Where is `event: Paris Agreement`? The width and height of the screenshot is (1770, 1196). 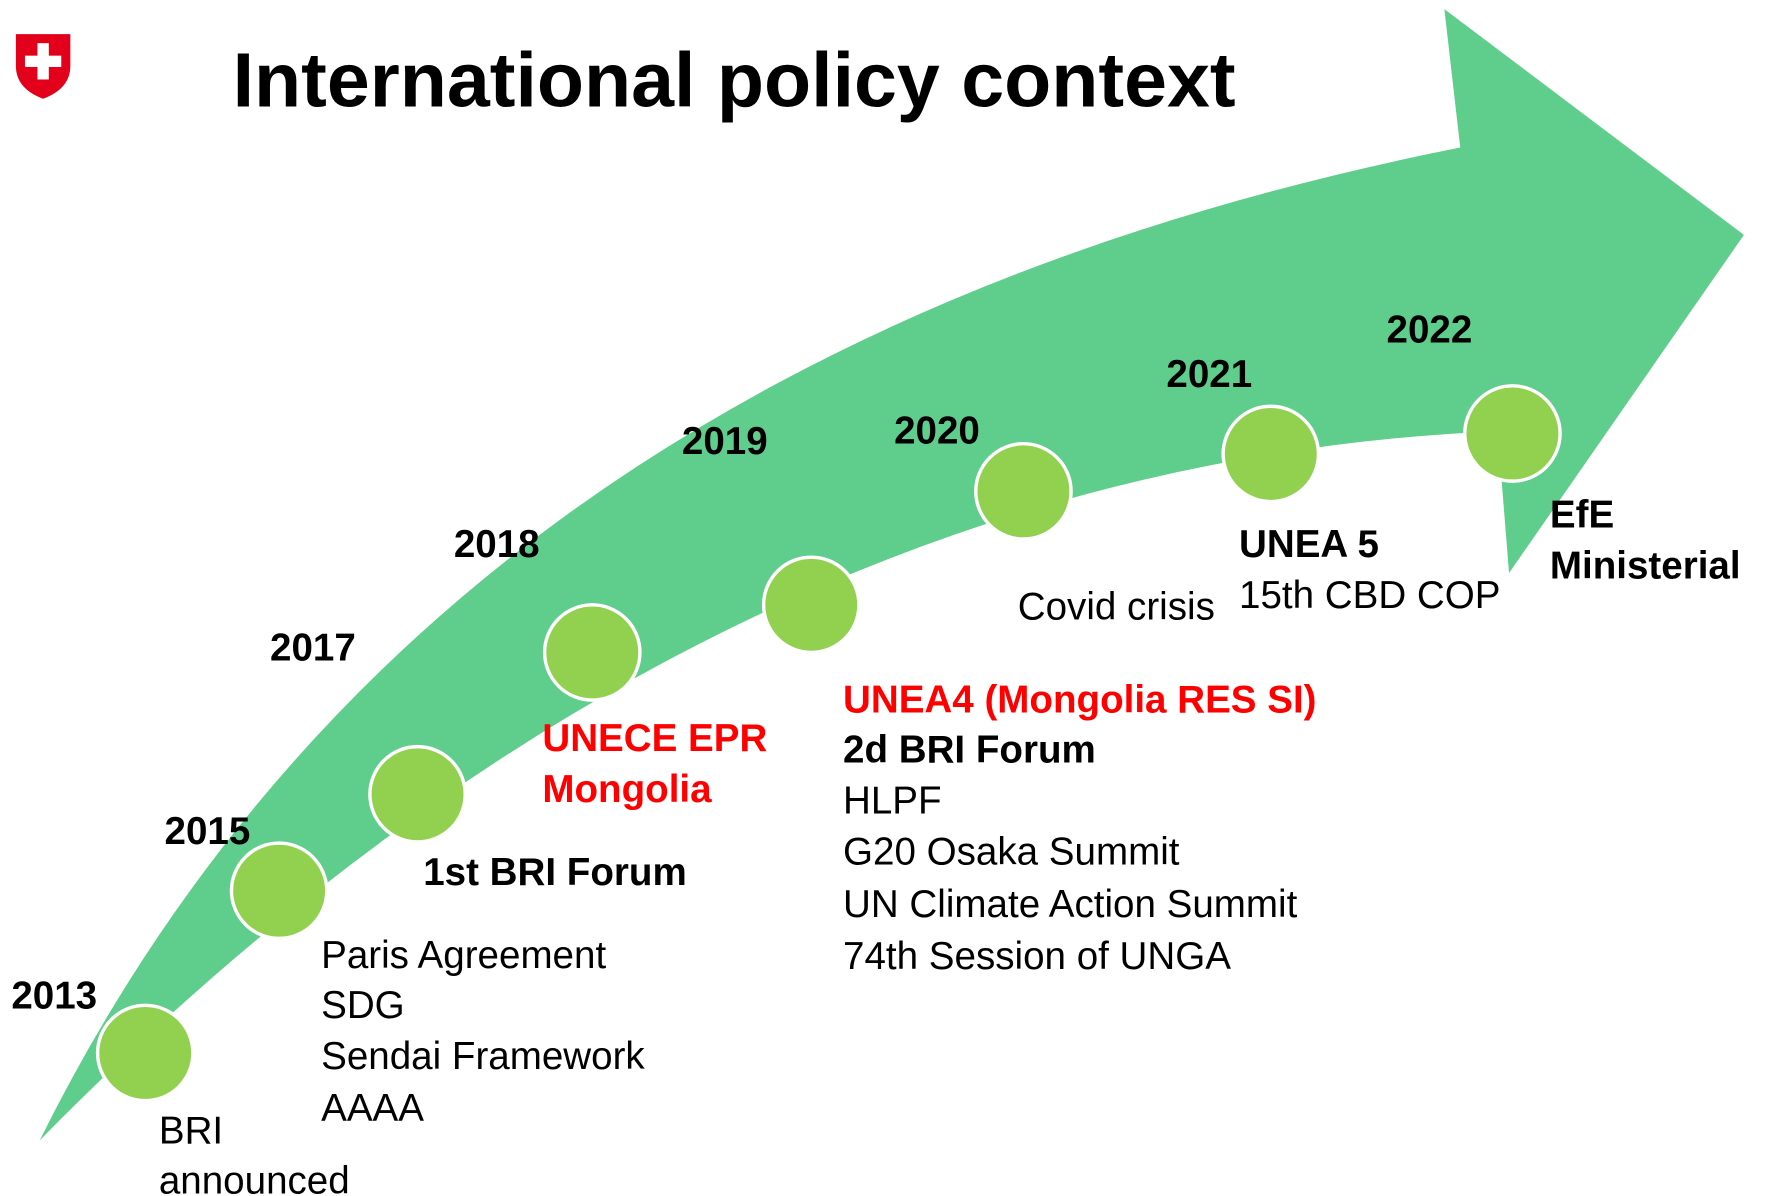 event: Paris Agreement is located at coordinates (463, 955).